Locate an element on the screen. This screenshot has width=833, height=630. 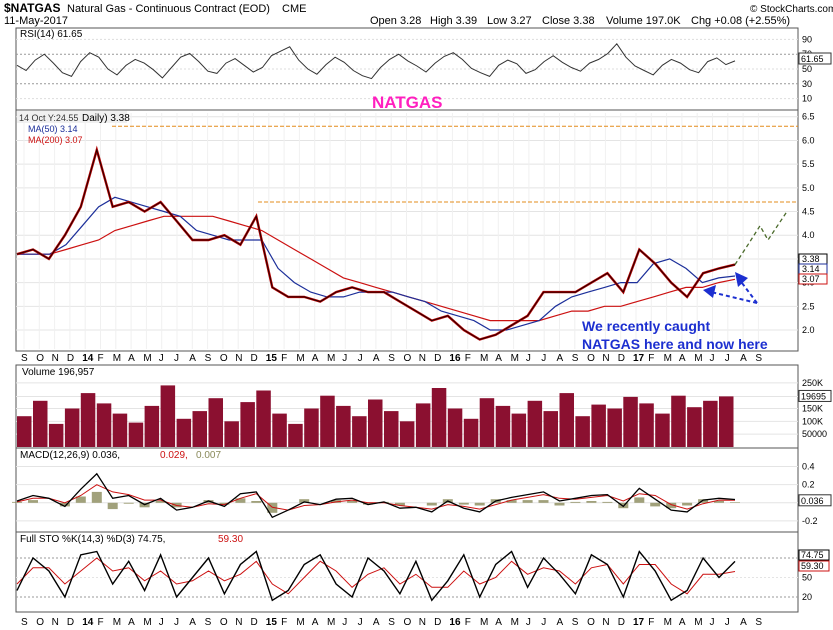
forecast-path is located at coordinates (761, 238).